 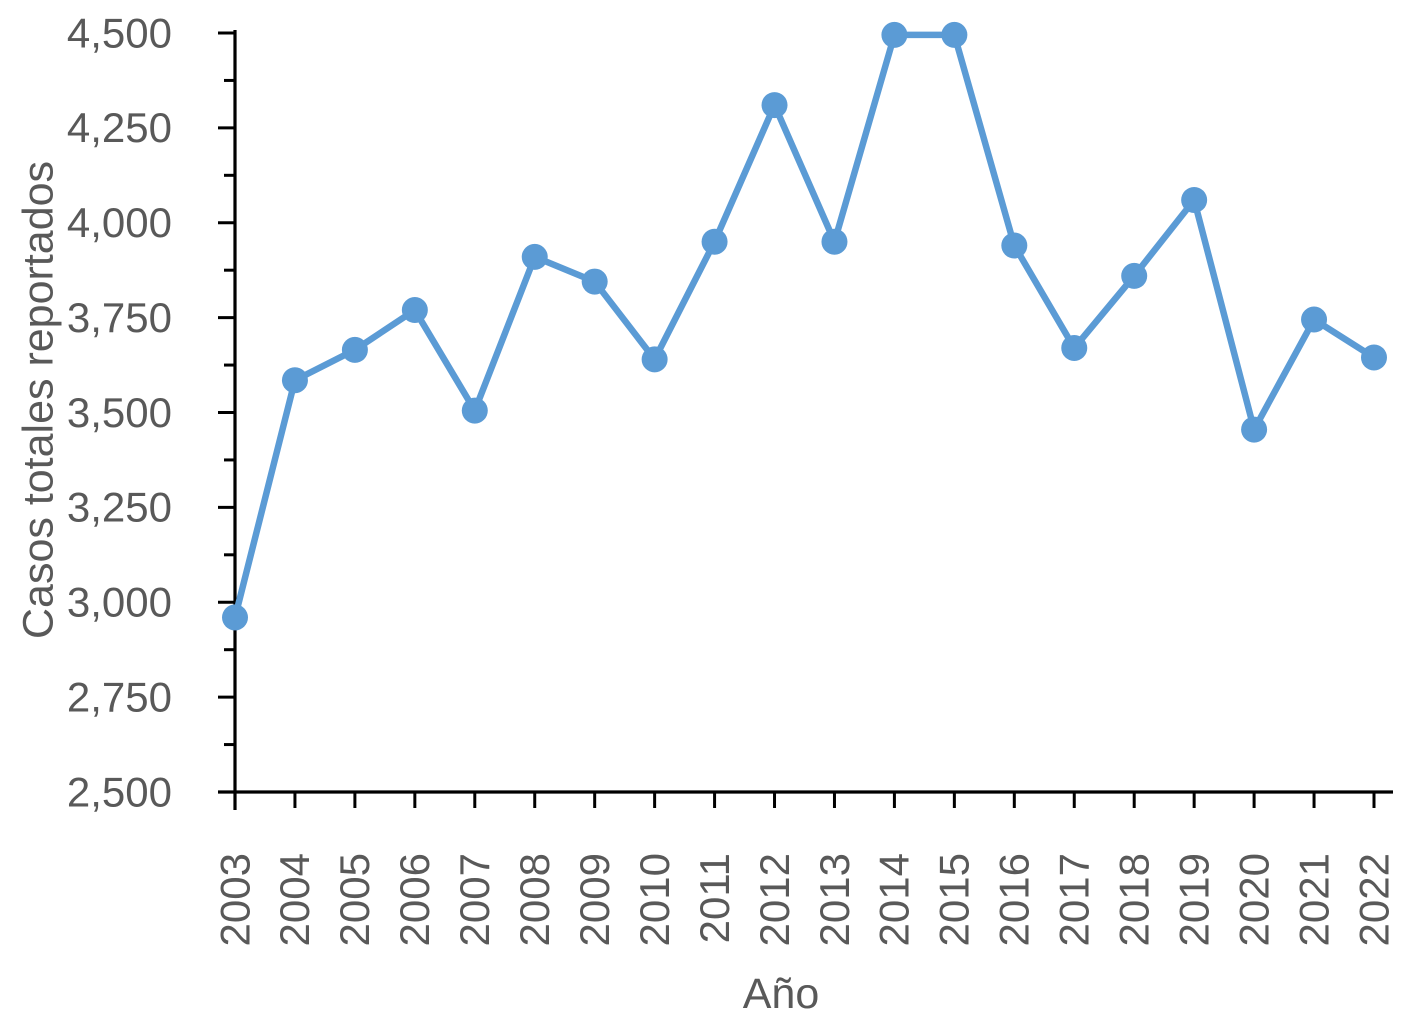 What do you see at coordinates (119, 507) in the screenshot?
I see `y-tick-label: 3,250` at bounding box center [119, 507].